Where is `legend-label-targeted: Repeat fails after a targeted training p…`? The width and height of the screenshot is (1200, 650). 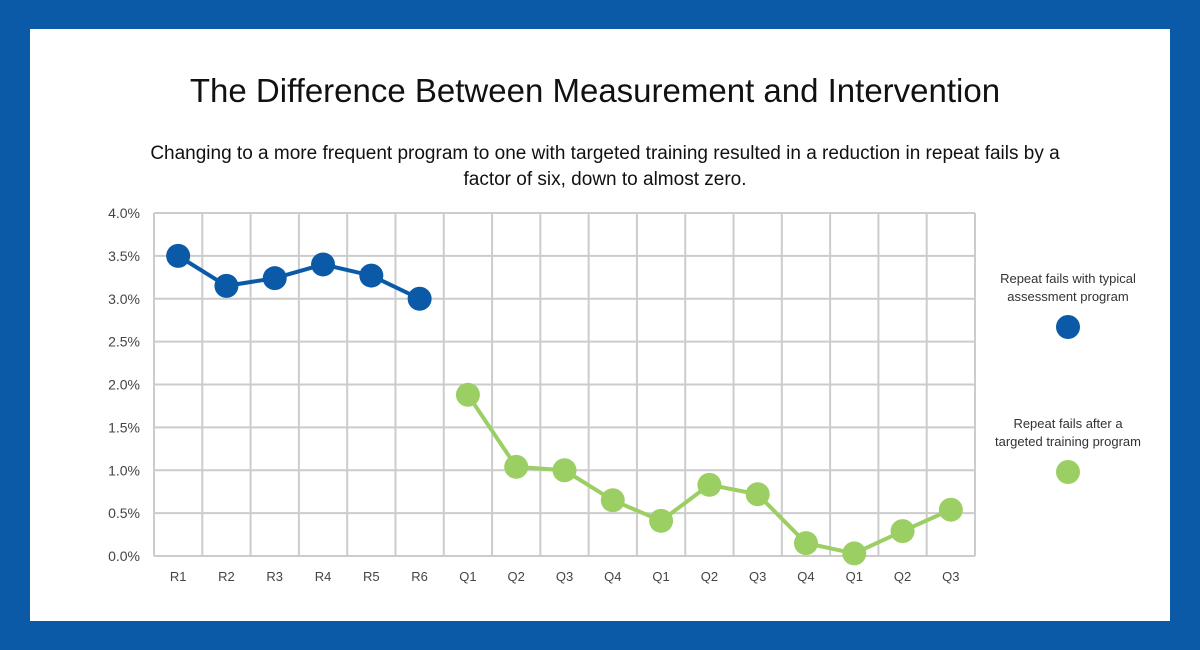 legend-label-targeted: Repeat fails after a targeted training p… is located at coordinates (1068, 432).